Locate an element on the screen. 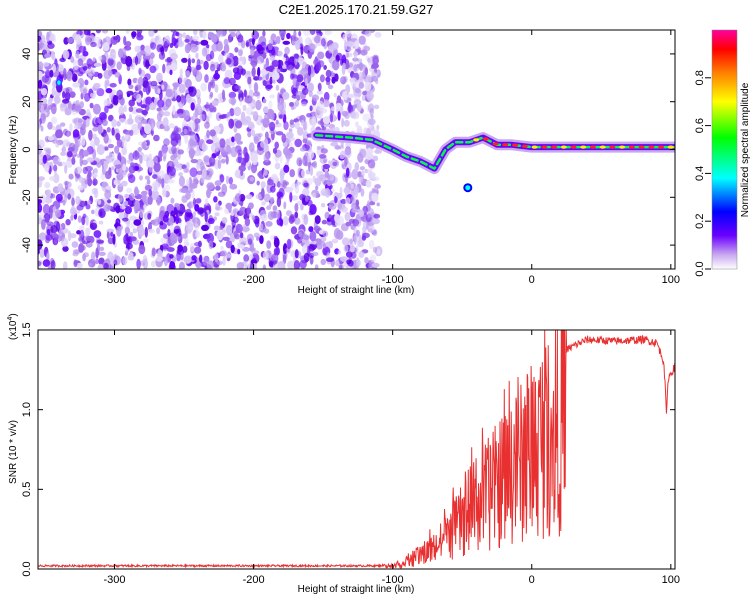 The image size is (750, 600). x-tick-label: -100 is located at coordinates (393, 580).